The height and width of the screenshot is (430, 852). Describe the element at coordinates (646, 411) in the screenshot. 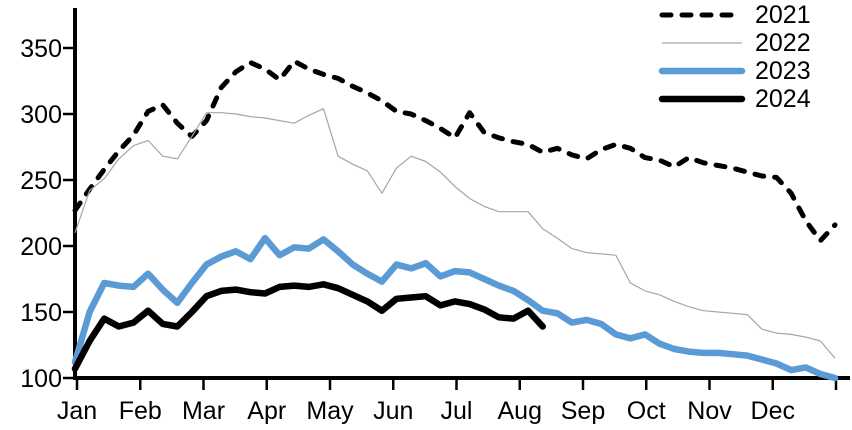

I see `x-tick-label: Oct` at that location.